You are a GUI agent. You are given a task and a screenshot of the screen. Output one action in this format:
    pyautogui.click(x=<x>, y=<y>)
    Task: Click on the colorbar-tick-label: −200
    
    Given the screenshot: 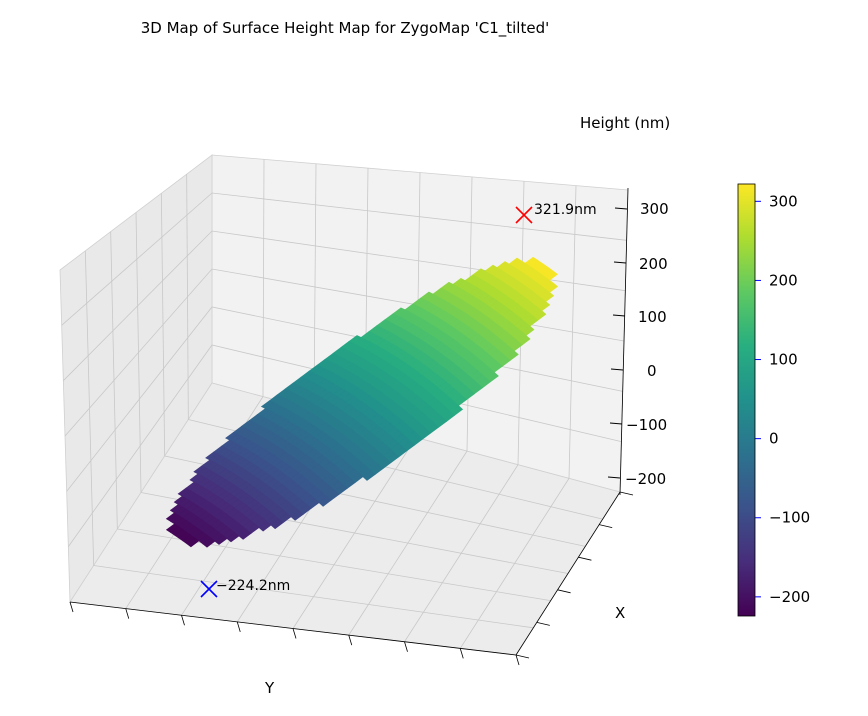 What is the action you would take?
    pyautogui.click(x=789, y=597)
    